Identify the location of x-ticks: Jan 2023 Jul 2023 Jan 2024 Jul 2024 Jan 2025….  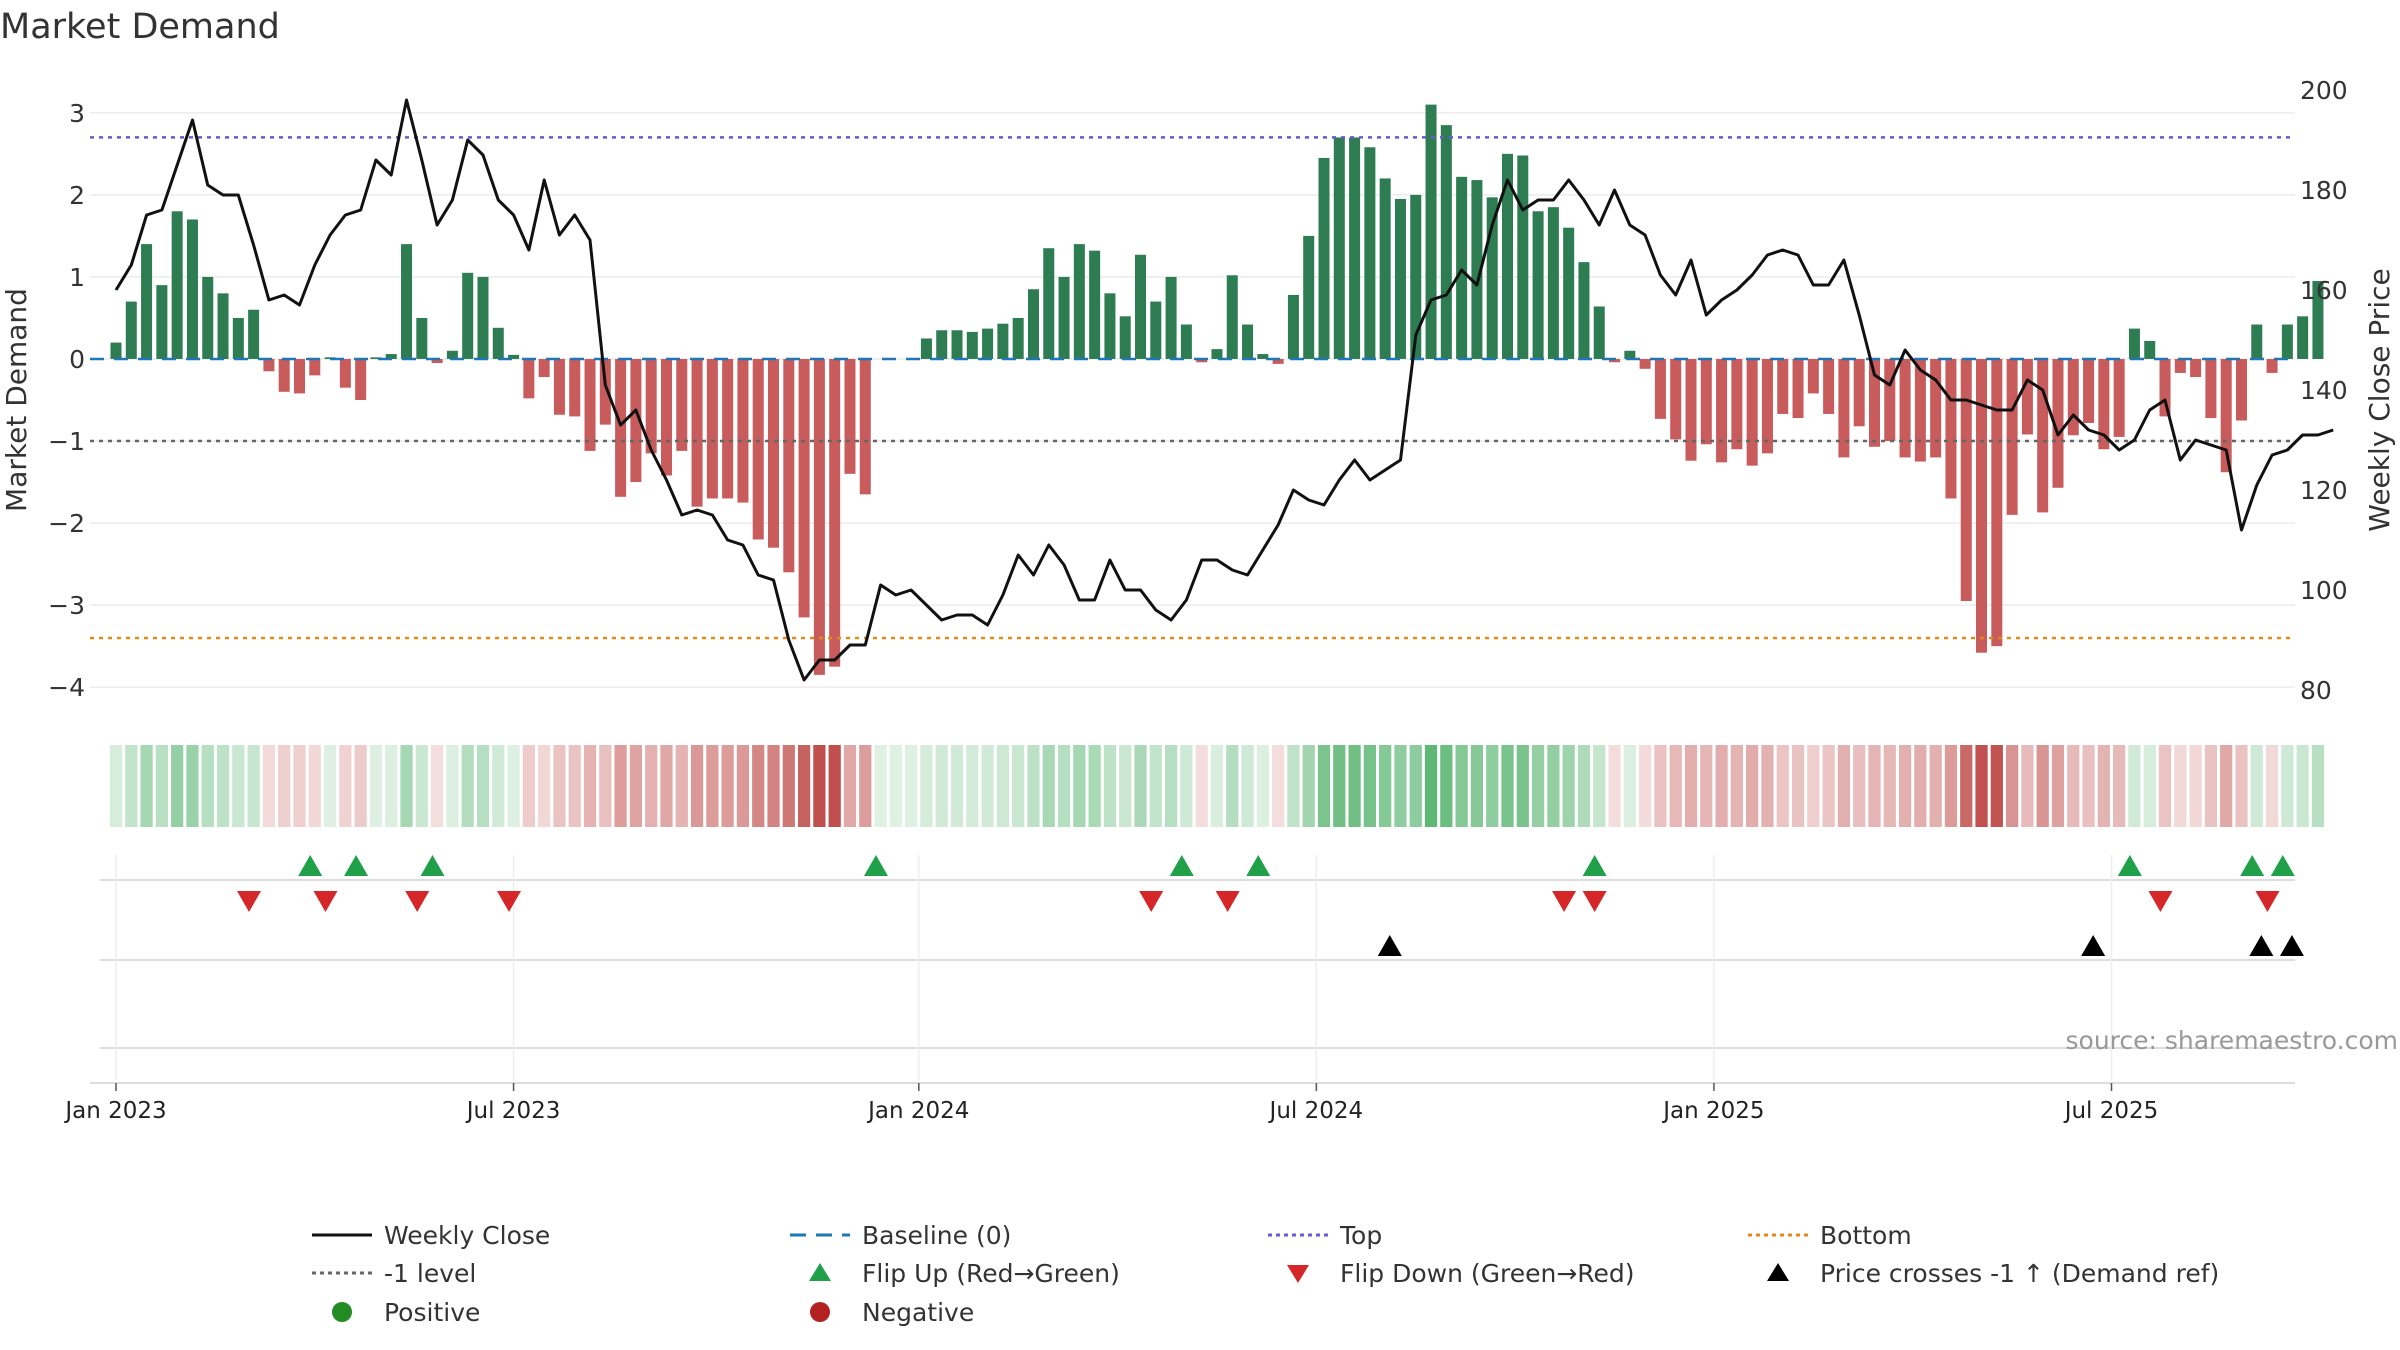
(1110, 1103).